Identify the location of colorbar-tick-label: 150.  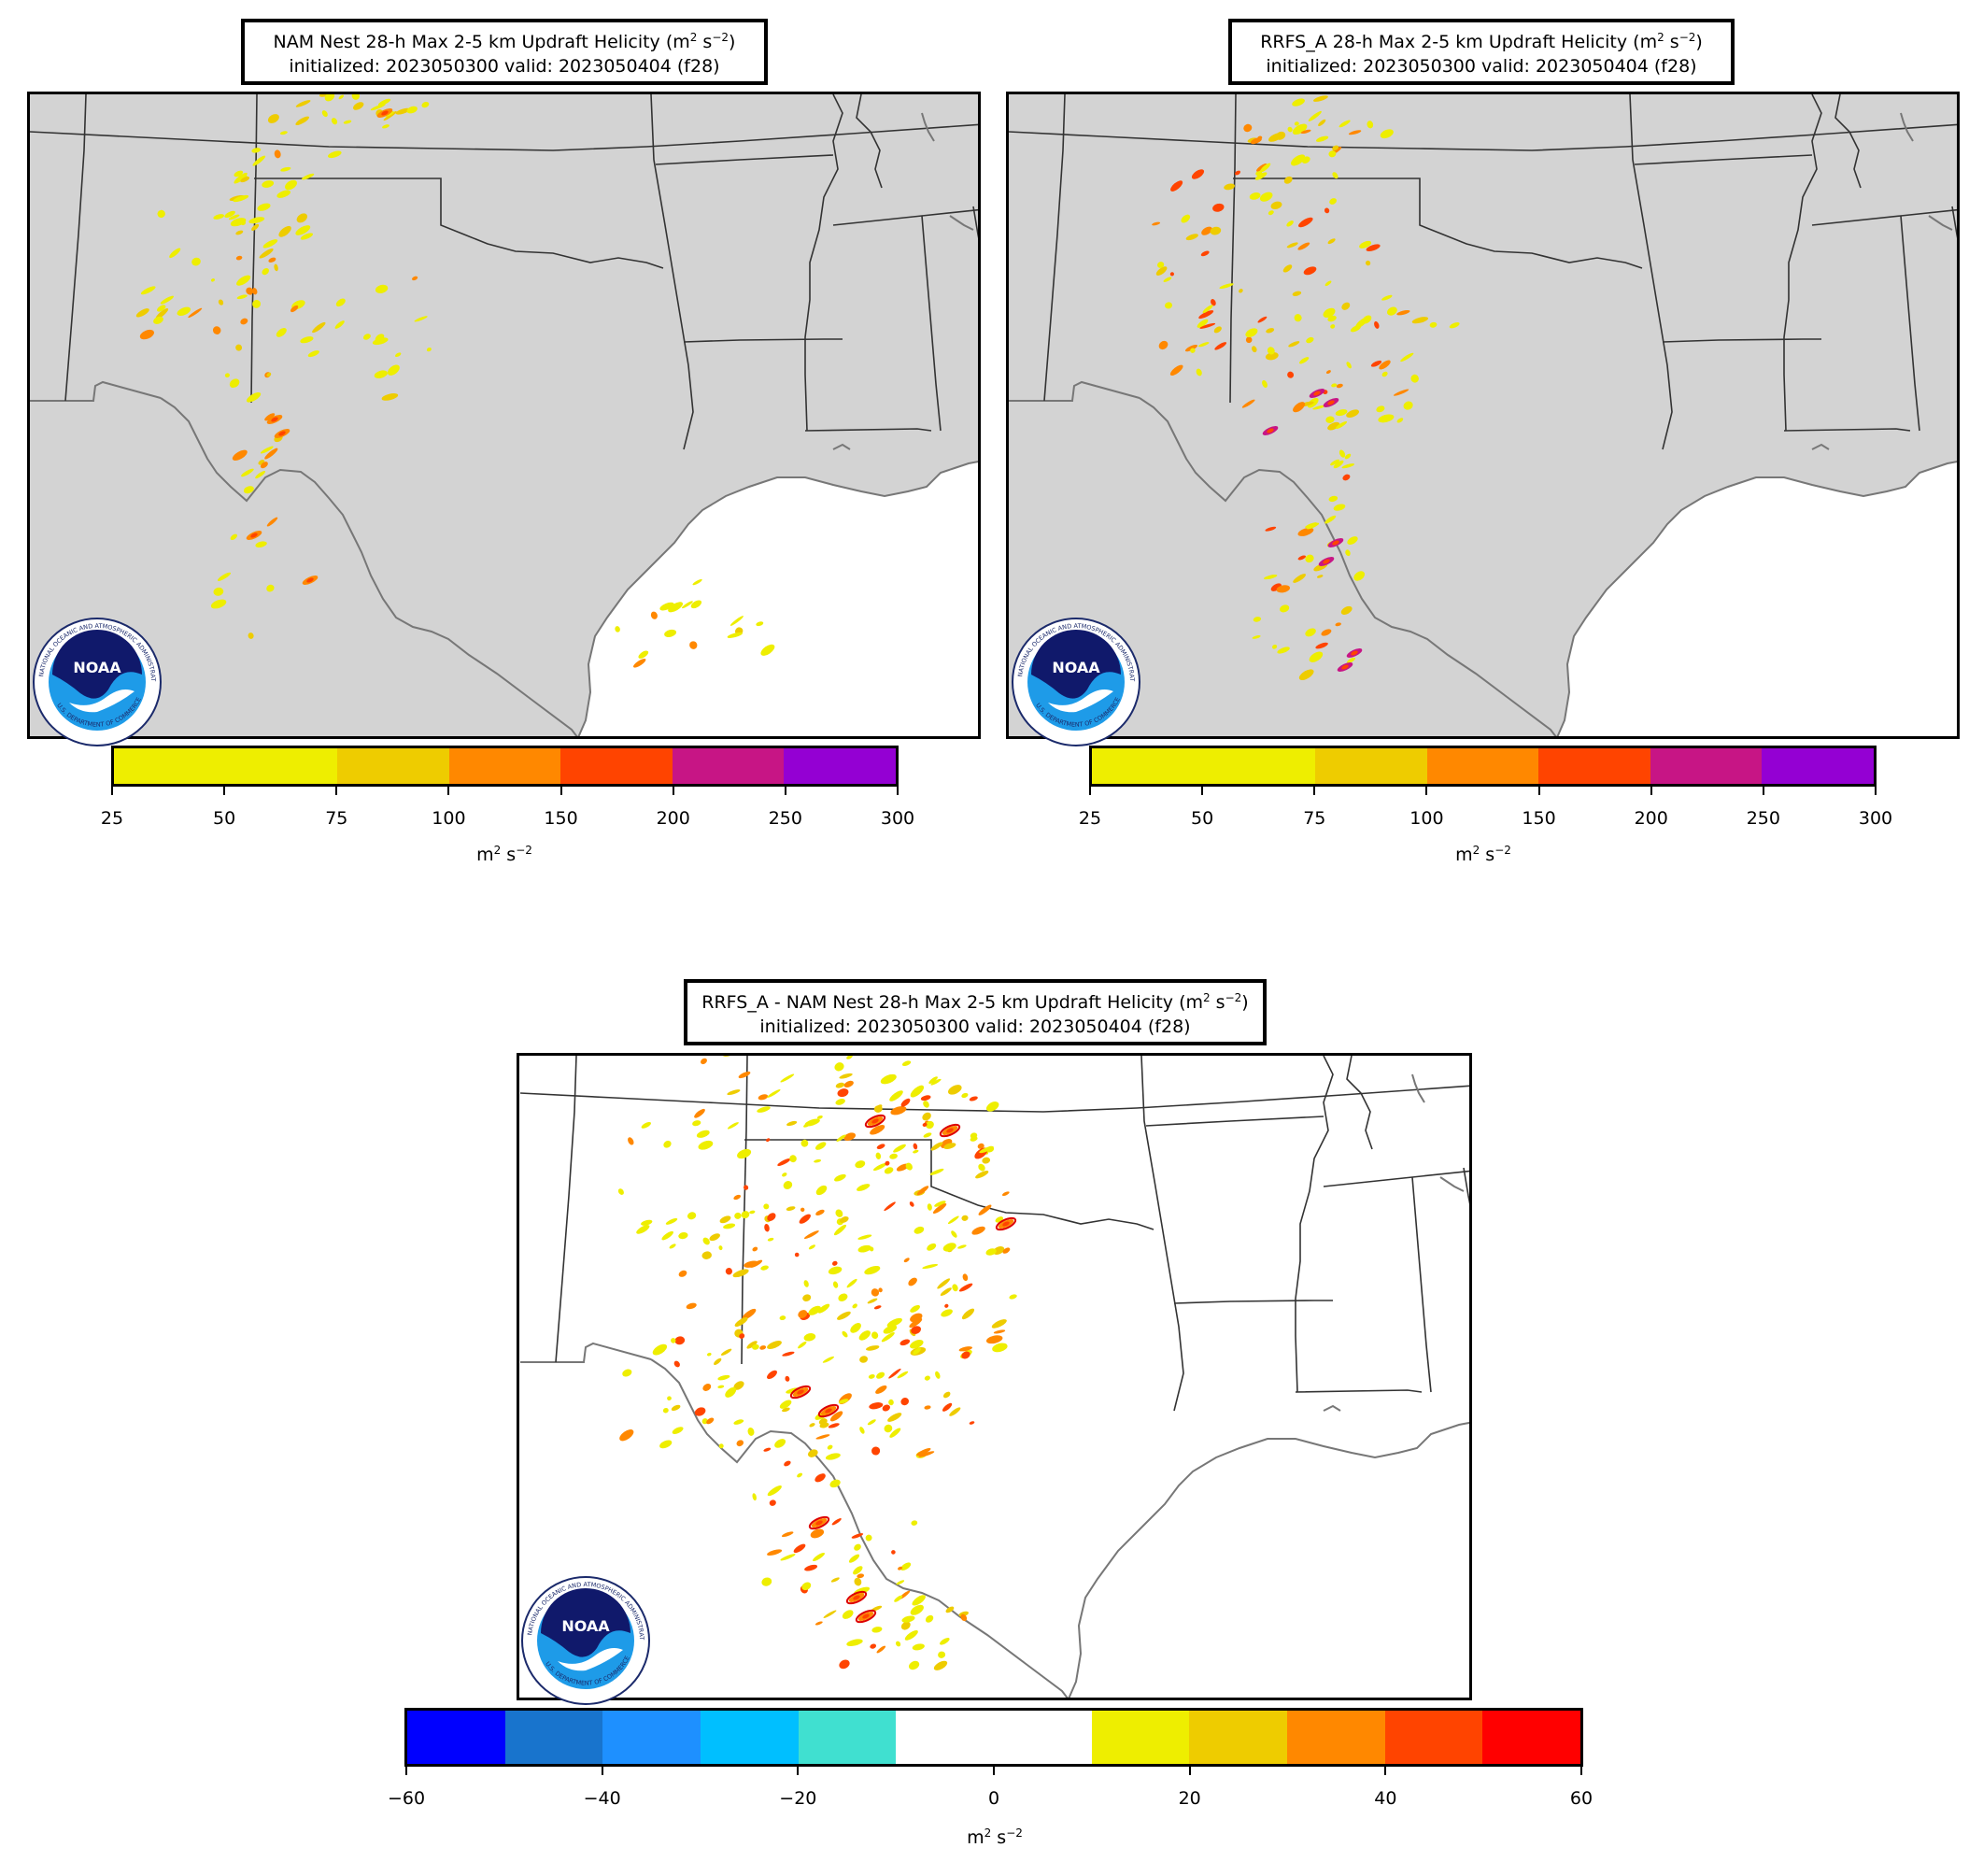
(561, 818).